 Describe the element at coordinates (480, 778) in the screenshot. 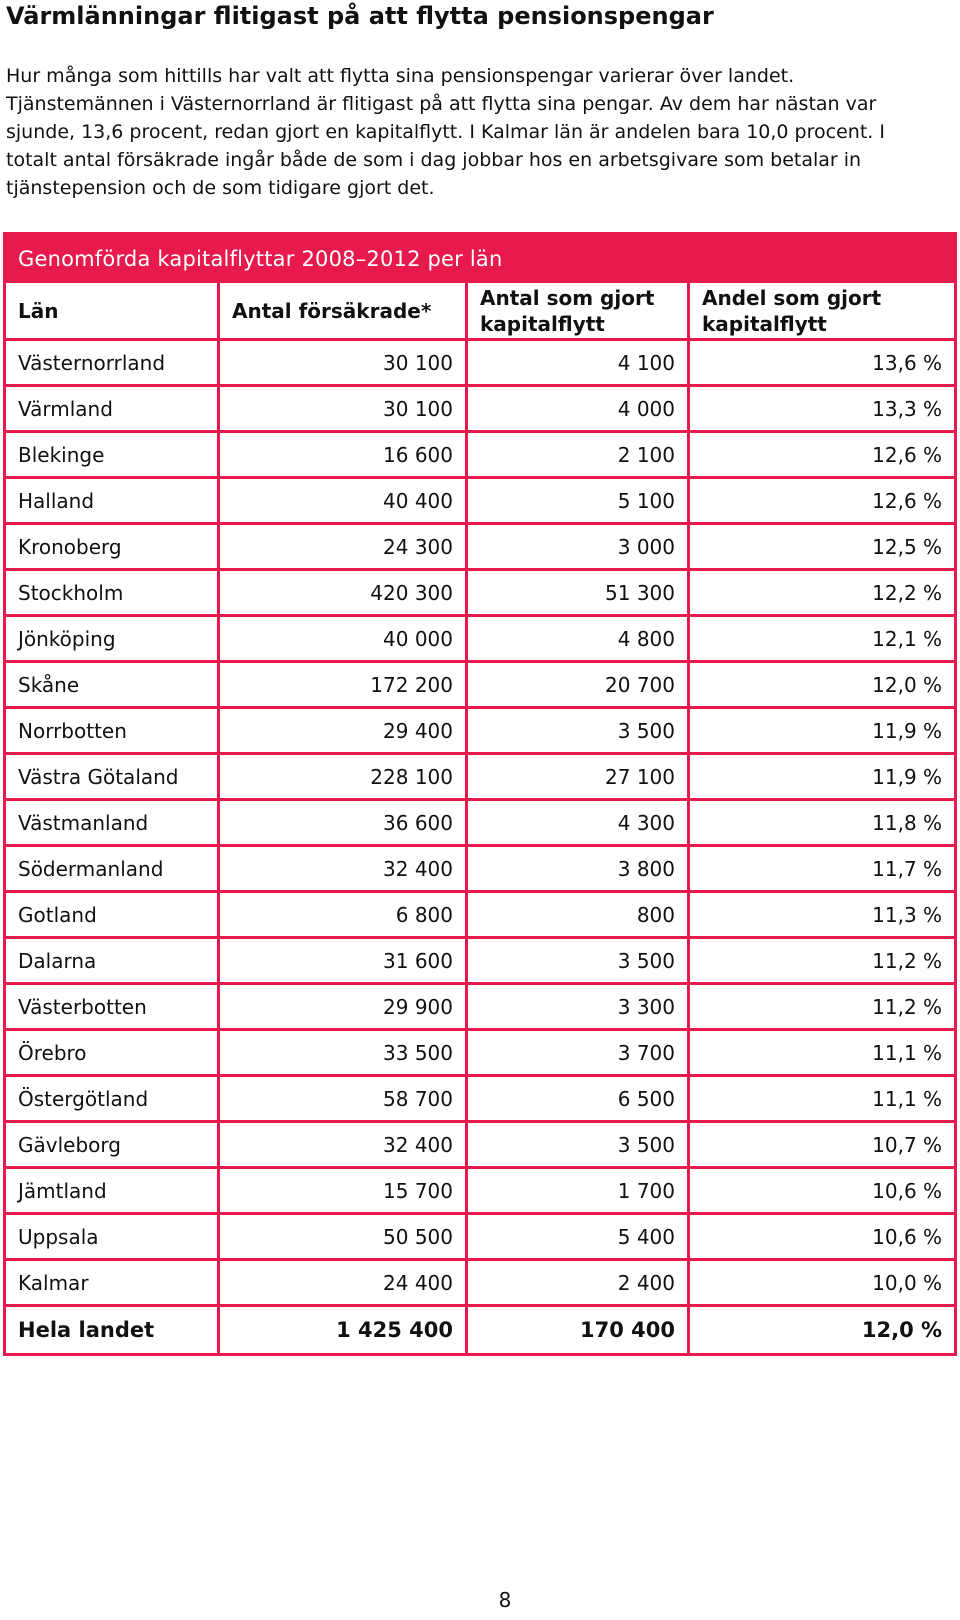

I see `table-row: Västra Götaland 228 100 27 100 11,9 %` at that location.